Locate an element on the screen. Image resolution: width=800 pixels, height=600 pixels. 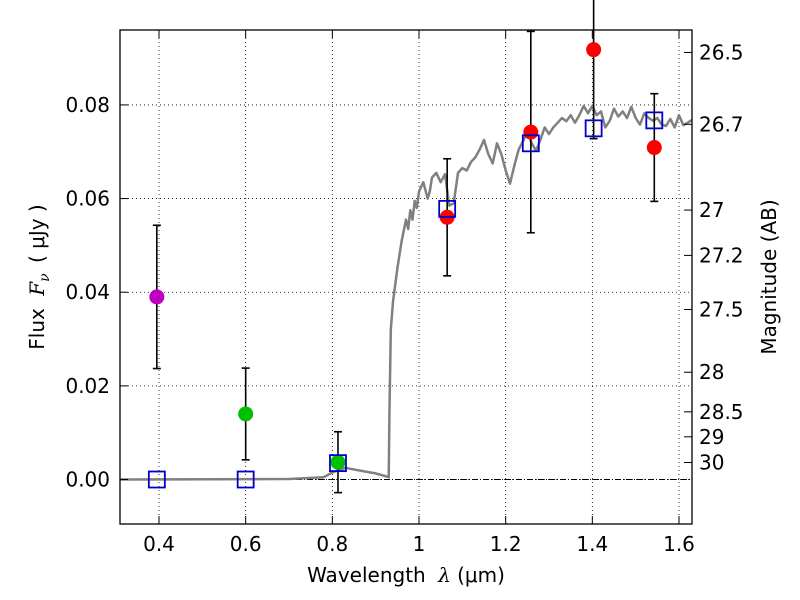
y-tick-label: 0.00 is located at coordinates (87, 480).